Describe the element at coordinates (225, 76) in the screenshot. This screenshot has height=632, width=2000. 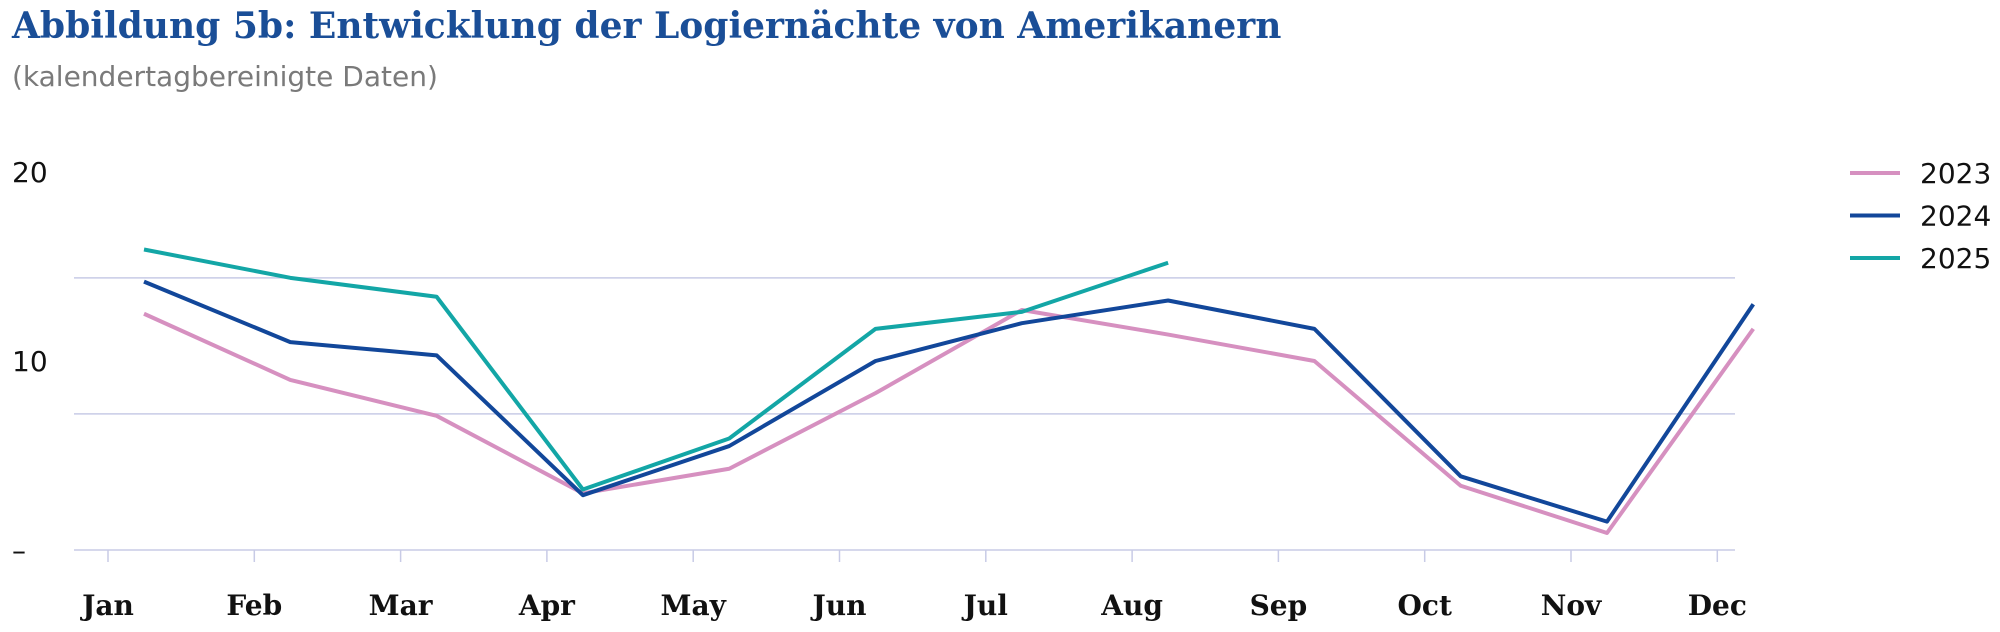
I see `chart-subtitle: (kalendertagbereinigte Daten)` at that location.